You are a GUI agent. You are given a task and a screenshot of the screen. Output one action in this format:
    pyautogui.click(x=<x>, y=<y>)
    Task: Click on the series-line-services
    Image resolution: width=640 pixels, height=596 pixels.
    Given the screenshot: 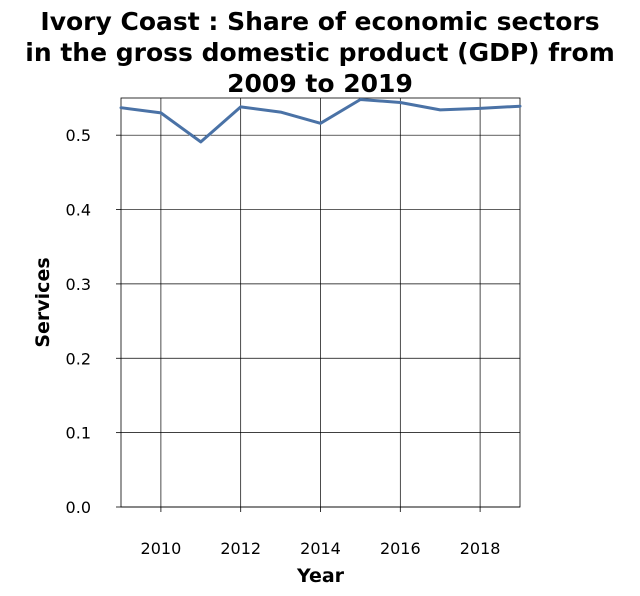 What is the action you would take?
    pyautogui.click(x=320, y=121)
    